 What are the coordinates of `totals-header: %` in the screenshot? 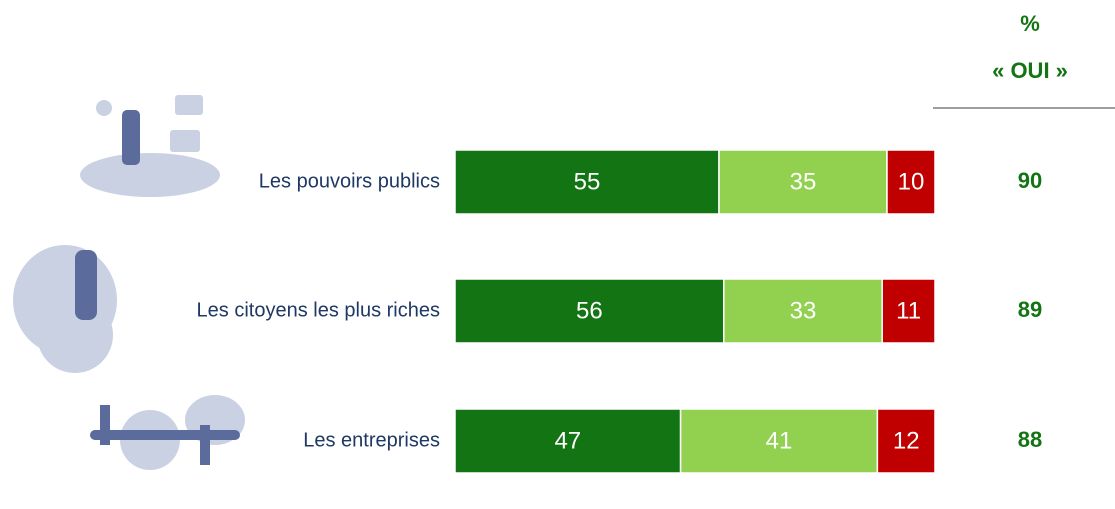 It's located at (1030, 23).